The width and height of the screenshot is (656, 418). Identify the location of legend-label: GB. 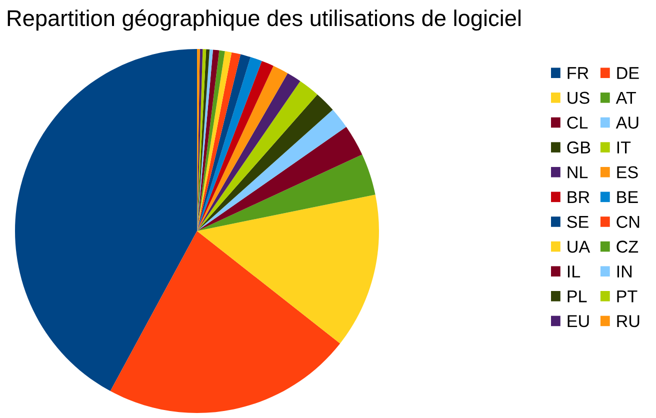
(578, 147).